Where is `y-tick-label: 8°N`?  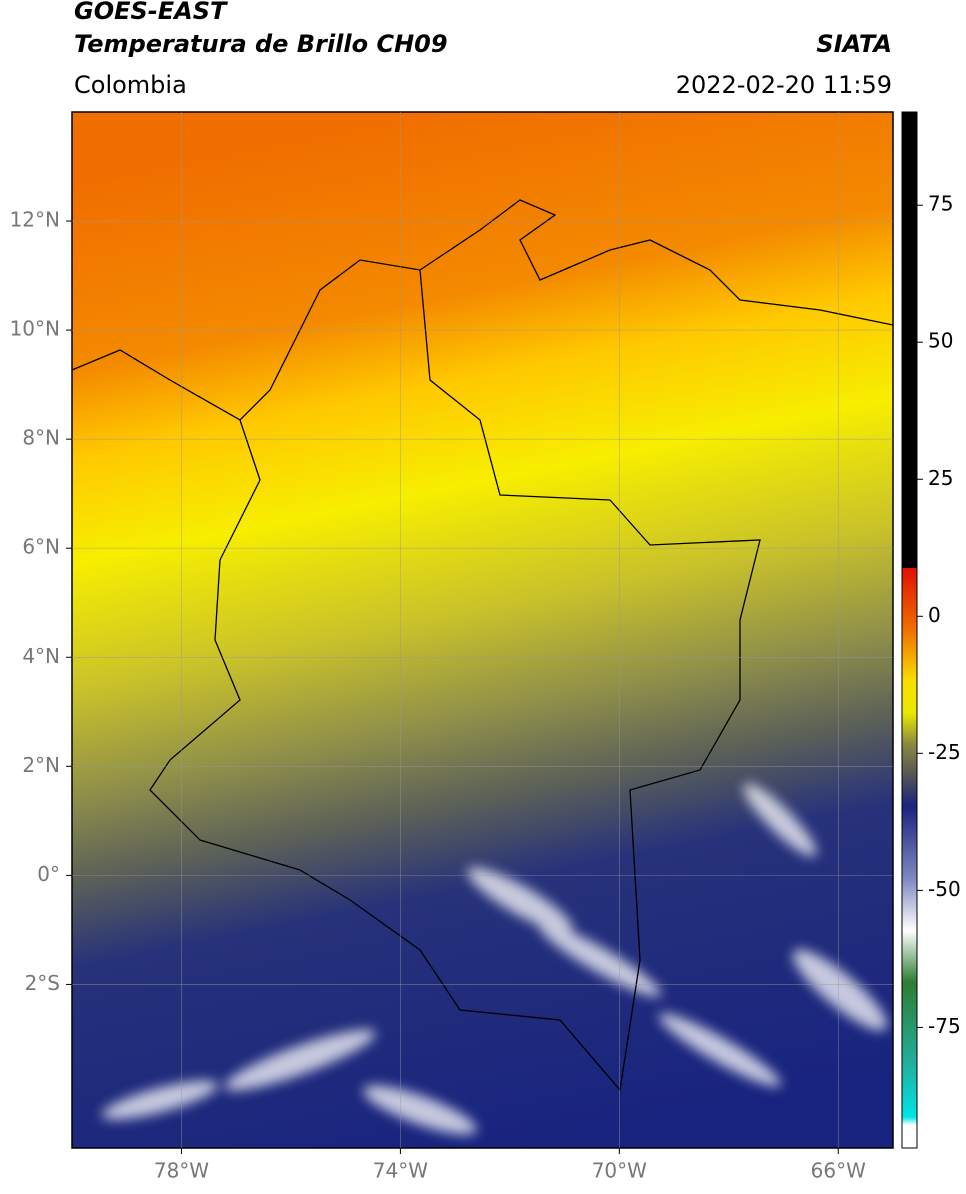 y-tick-label: 8°N is located at coordinates (41, 438).